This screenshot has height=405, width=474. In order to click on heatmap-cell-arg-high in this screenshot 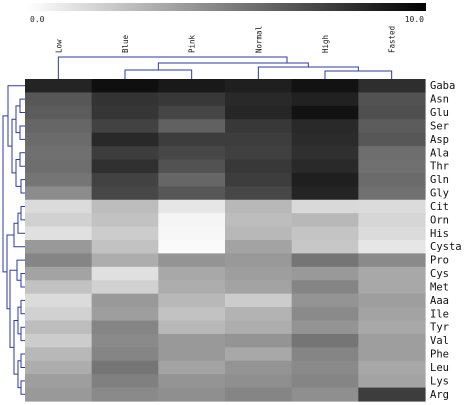, I will do `click(325, 394)`.